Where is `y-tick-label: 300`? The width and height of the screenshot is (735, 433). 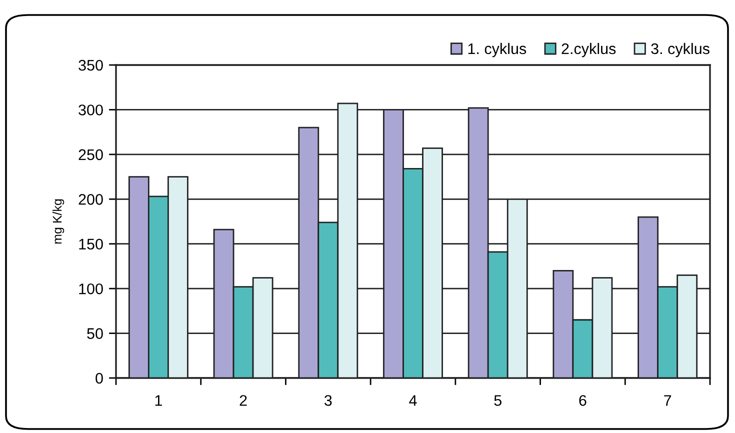
y-tick-label: 300 is located at coordinates (90, 110).